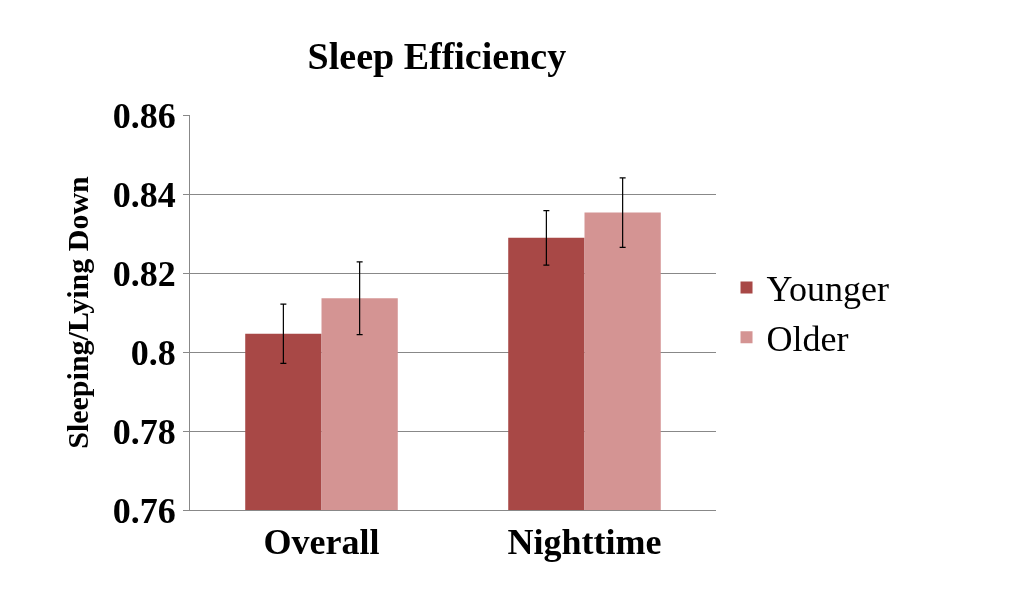 The image size is (1016, 600). I want to click on y-tick-label: 0.8, so click(153, 352).